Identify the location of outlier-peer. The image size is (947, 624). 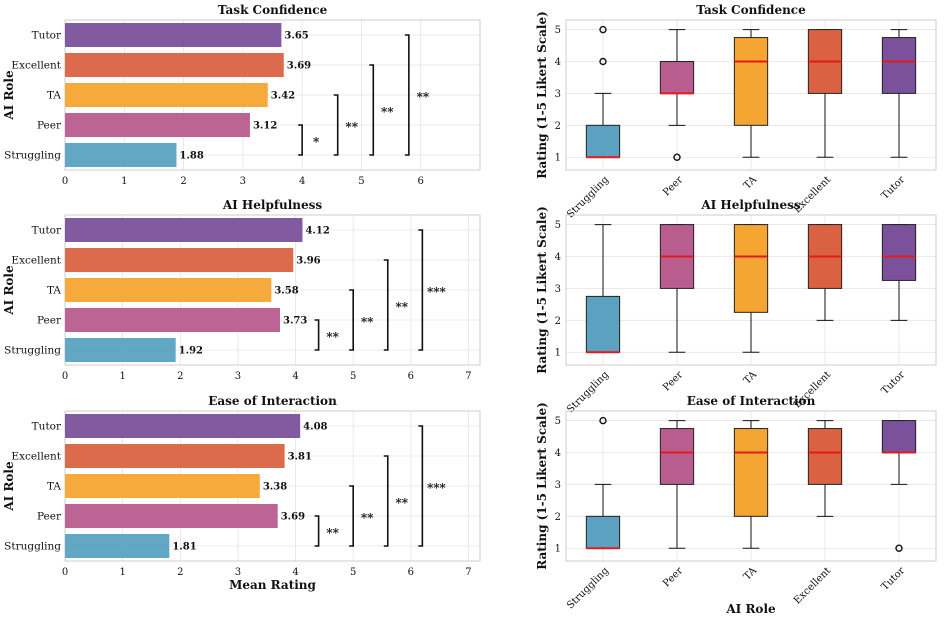
(677, 157).